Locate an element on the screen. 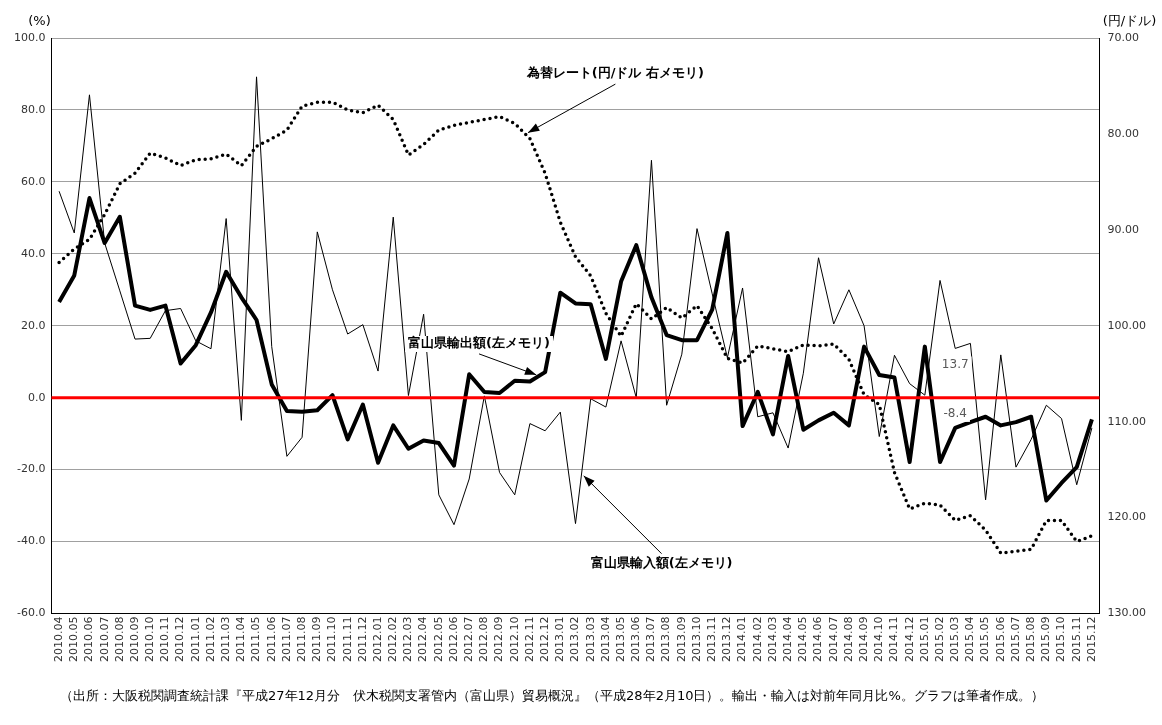 This screenshot has width=1162, height=725. x-tick-label: 2013.09 is located at coordinates (681, 639).